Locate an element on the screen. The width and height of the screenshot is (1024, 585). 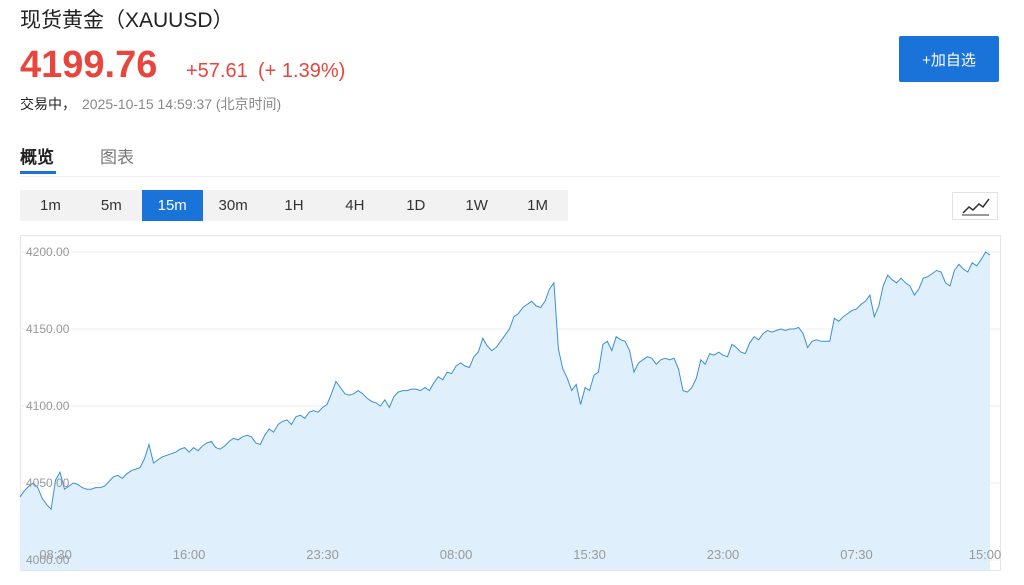
chart-type-button is located at coordinates (975, 206).